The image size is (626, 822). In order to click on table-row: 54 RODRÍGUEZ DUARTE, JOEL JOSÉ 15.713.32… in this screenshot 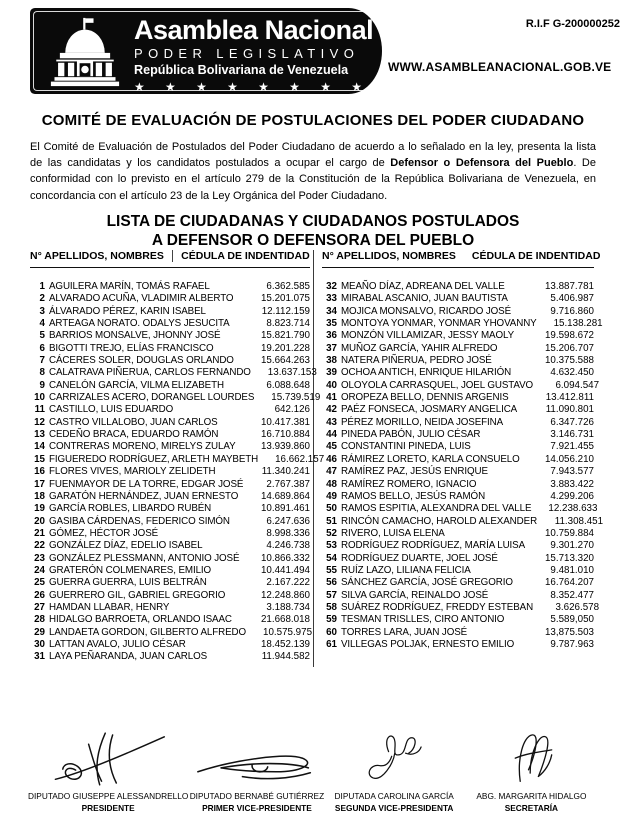, I will do `click(458, 559)`.